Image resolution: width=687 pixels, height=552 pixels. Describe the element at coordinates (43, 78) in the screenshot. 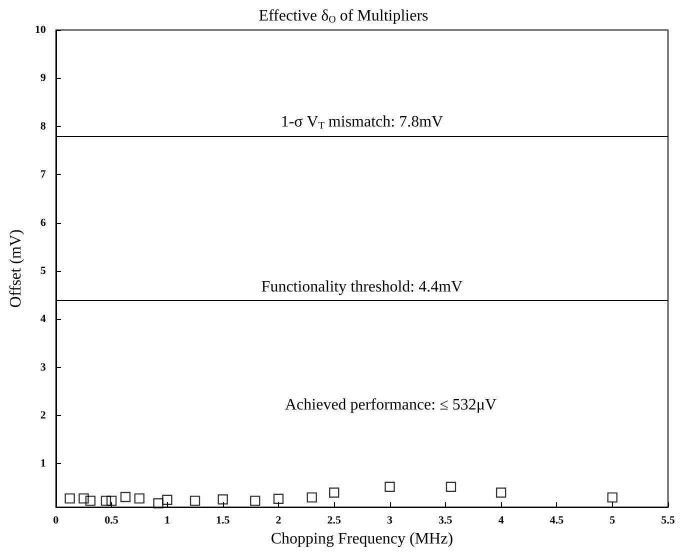

I see `y-tick-label: 9` at that location.